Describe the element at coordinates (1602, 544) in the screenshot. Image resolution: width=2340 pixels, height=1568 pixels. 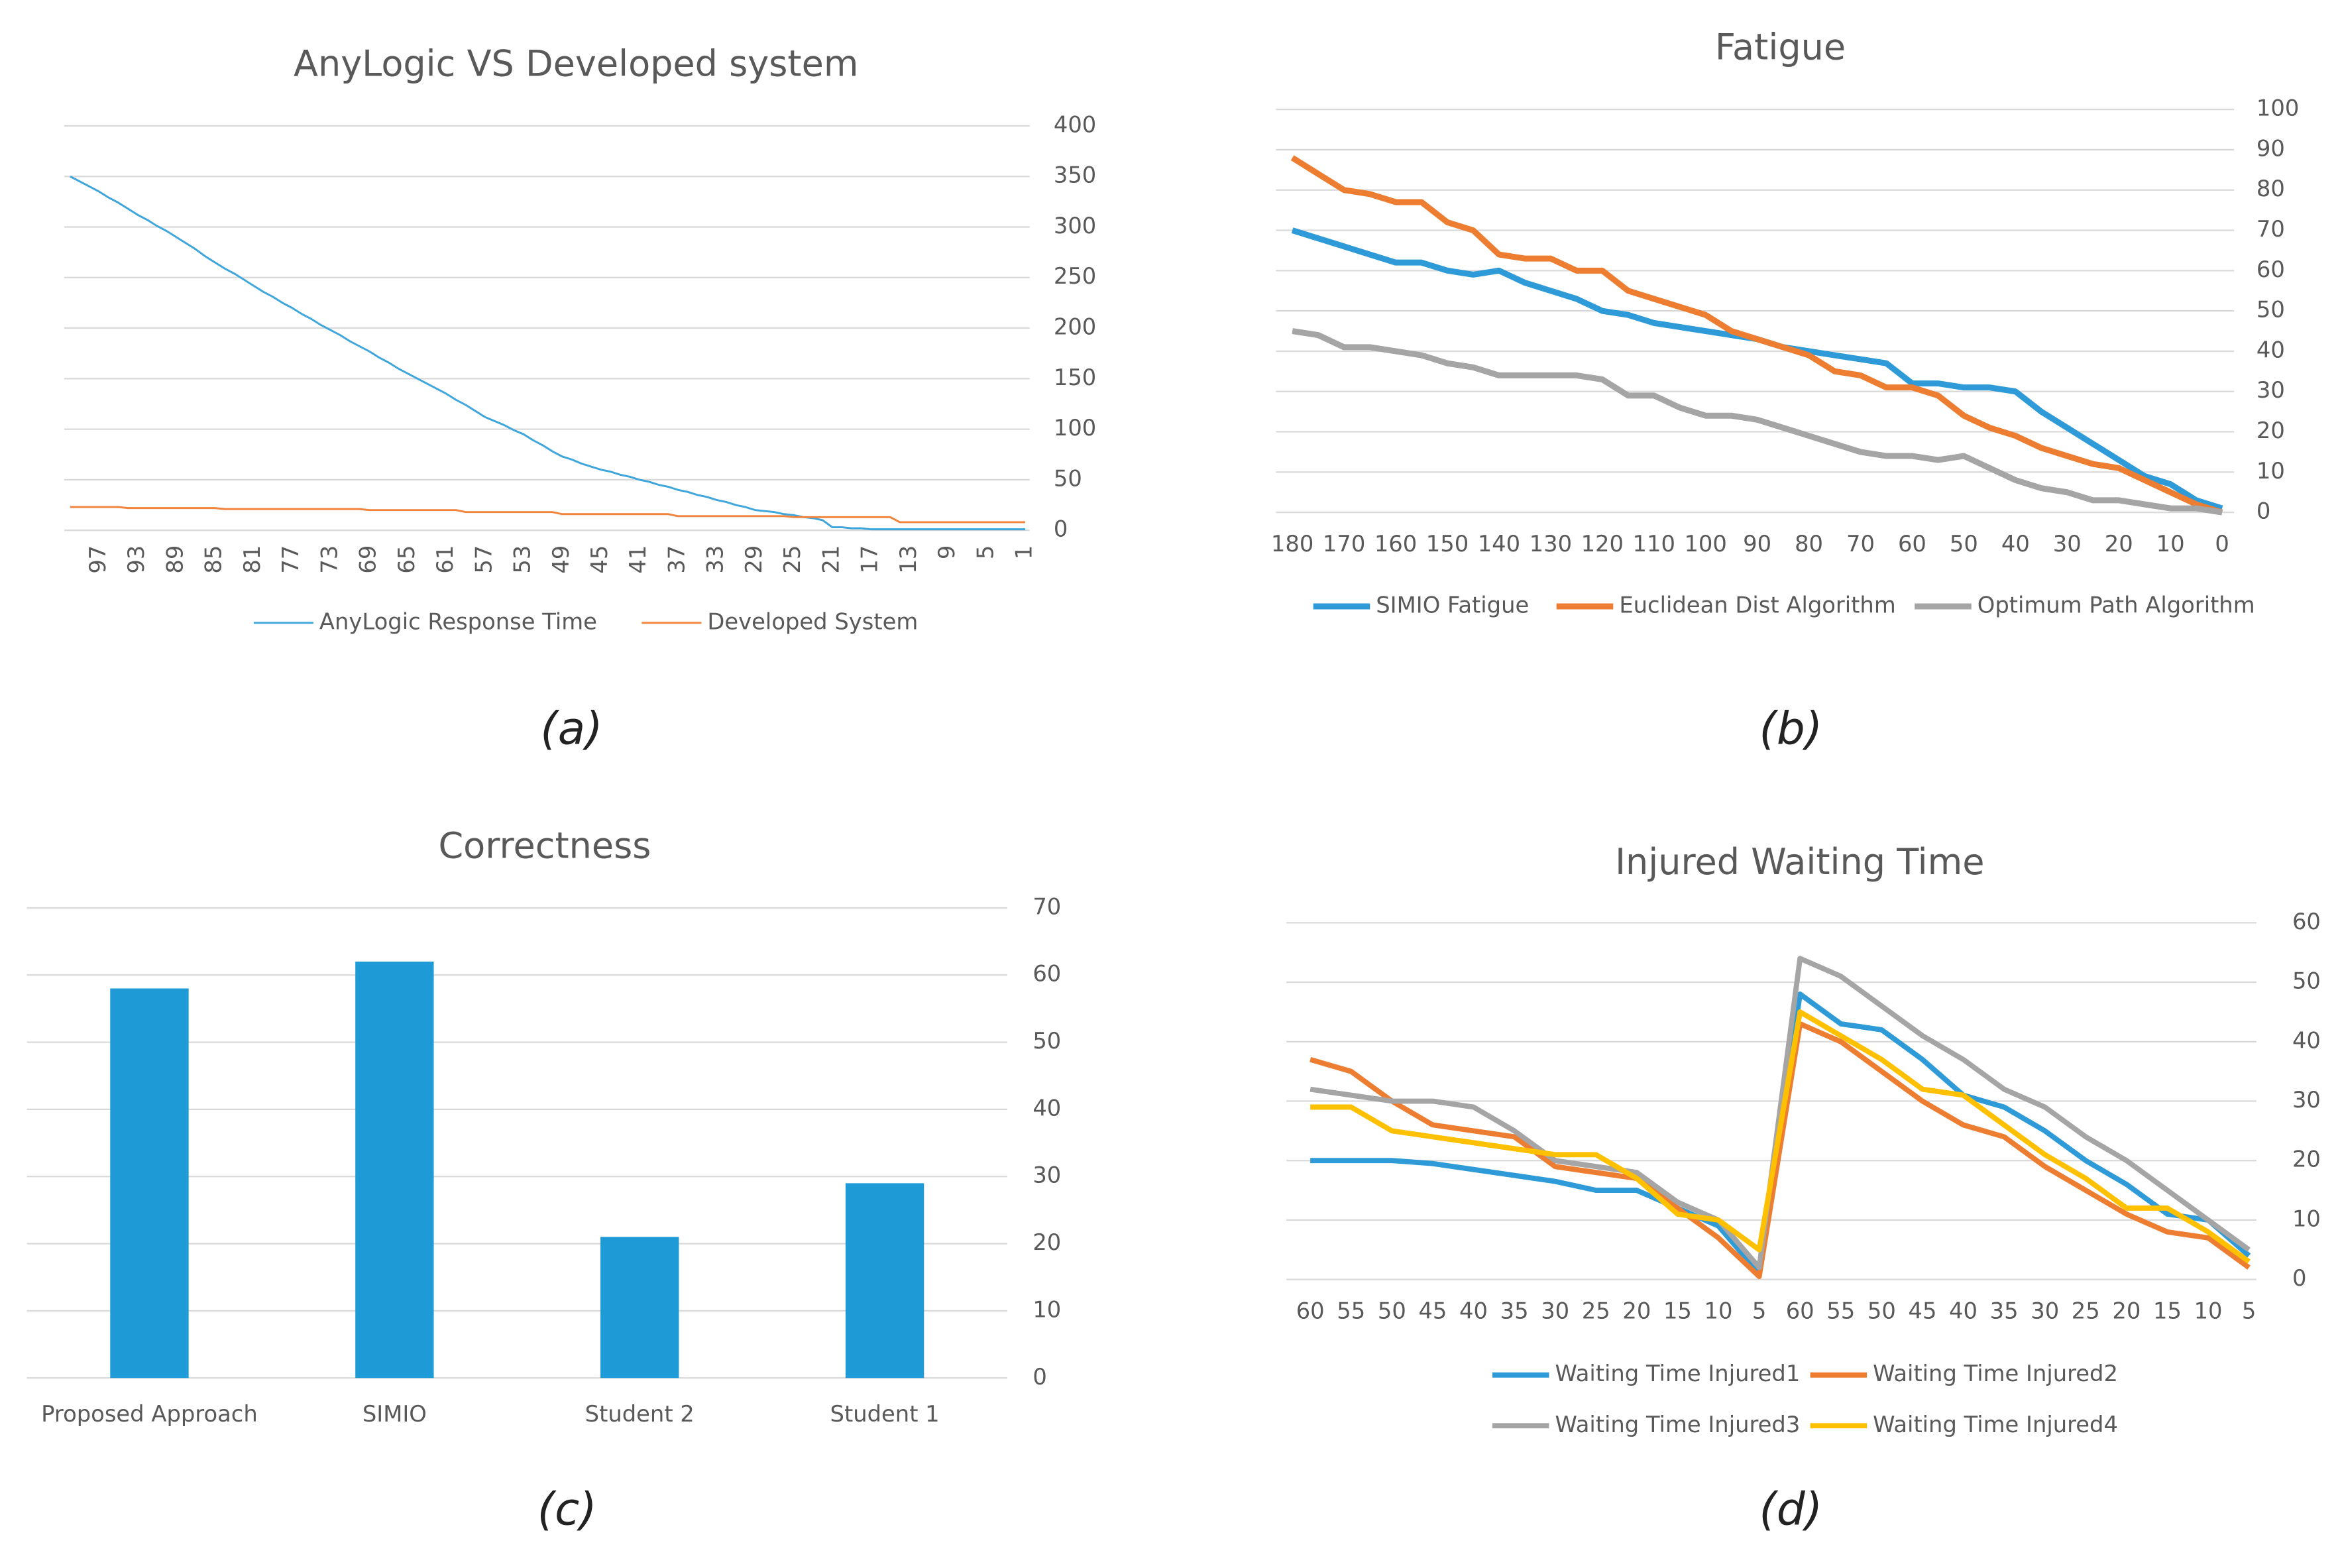
I see `x-tick-label: 120` at that location.